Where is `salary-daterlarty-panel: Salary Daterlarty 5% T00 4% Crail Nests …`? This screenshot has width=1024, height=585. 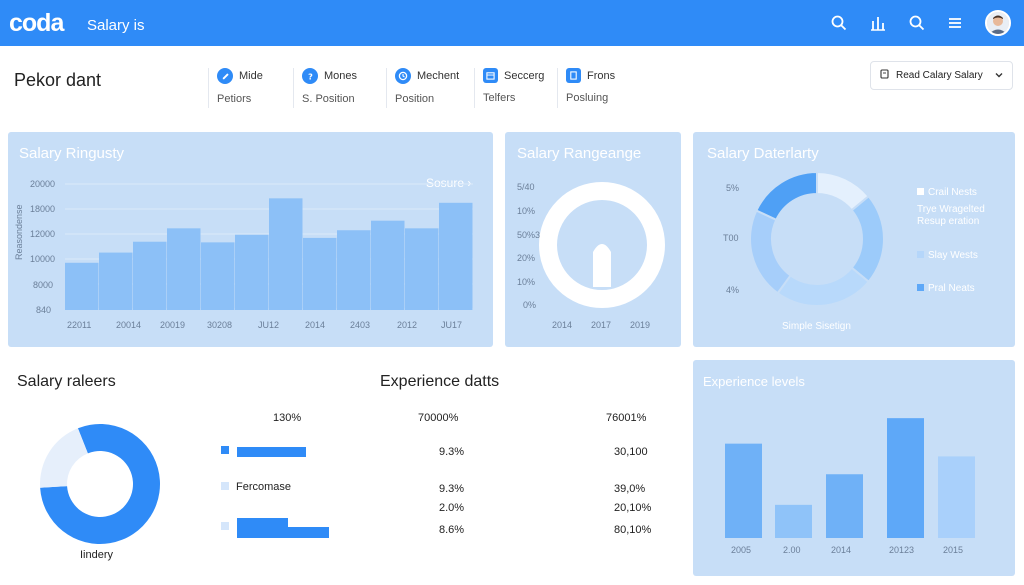 salary-daterlarty-panel: Salary Daterlarty 5% T00 4% Crail Nests … is located at coordinates (854, 239).